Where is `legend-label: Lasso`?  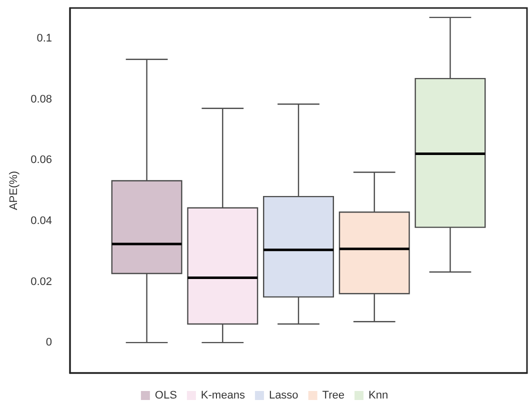 legend-label: Lasso is located at coordinates (283, 396).